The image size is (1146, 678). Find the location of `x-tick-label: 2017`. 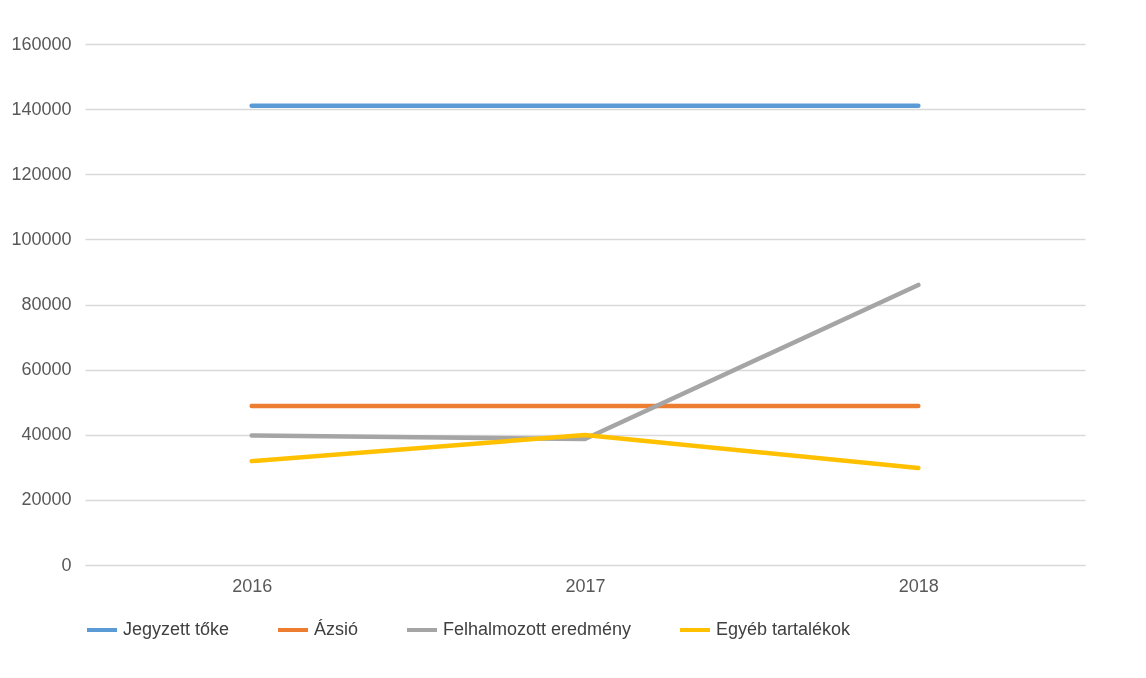

x-tick-label: 2017 is located at coordinates (585, 585).